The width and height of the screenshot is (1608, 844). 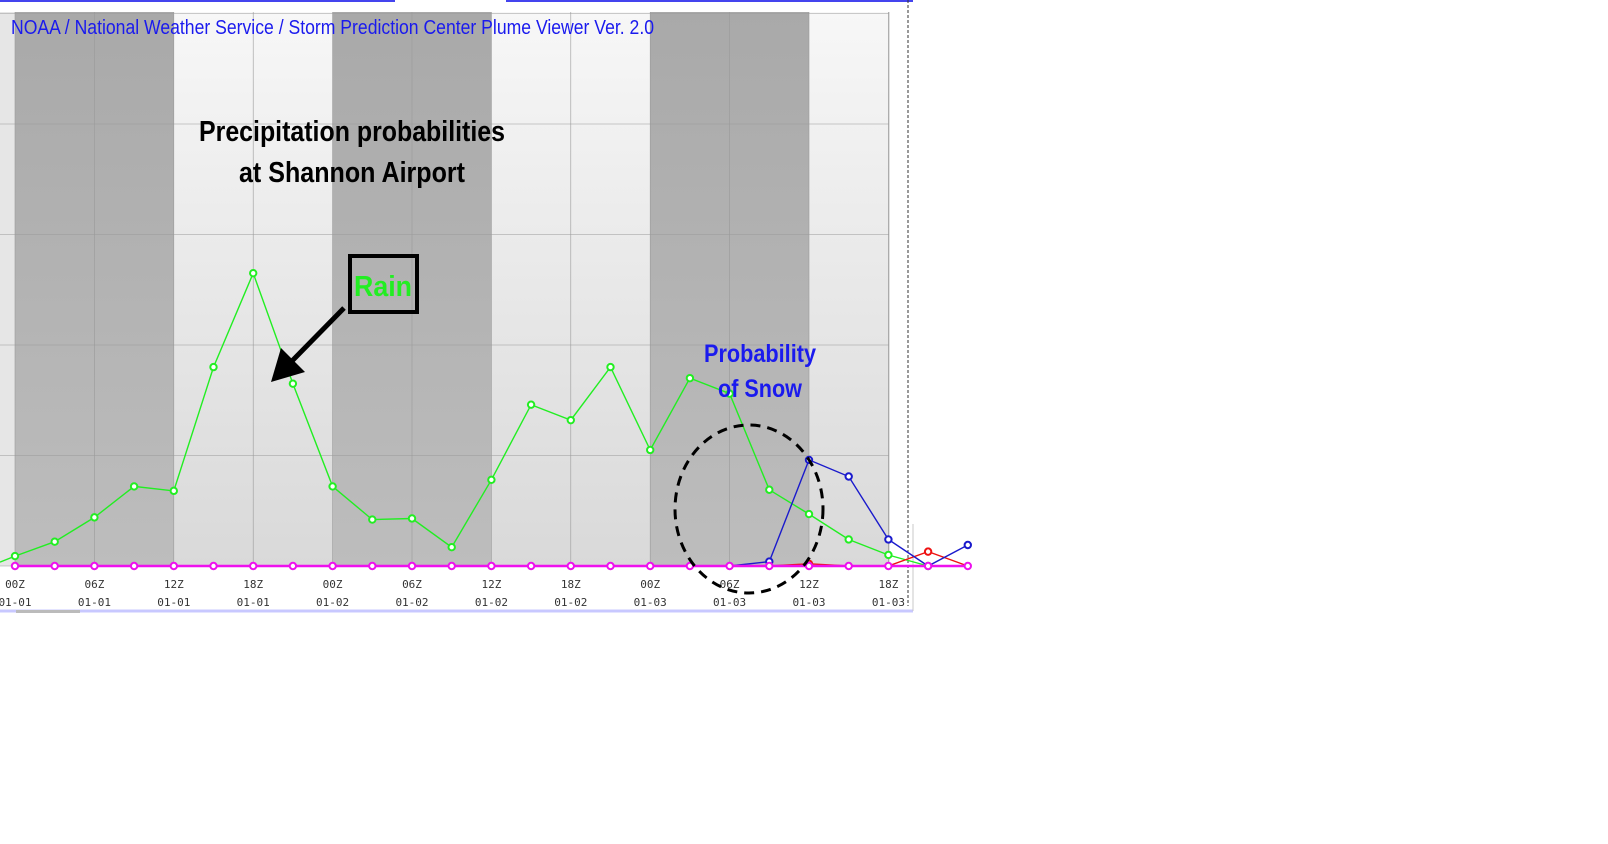 What do you see at coordinates (570, 602) in the screenshot?
I see `x-tick-date-7: 01-02` at bounding box center [570, 602].